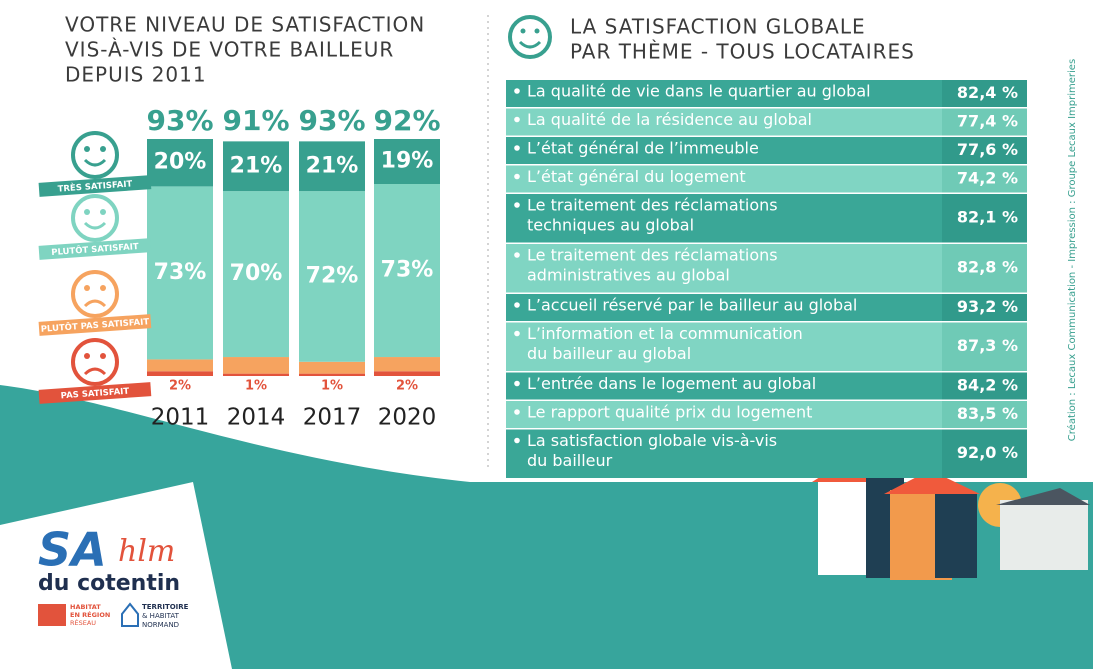 The image size is (1093, 669). Describe the element at coordinates (245, 25) in the screenshot. I see `chart-title: VOTRE NIVEAU DE SATISFACTION` at that location.